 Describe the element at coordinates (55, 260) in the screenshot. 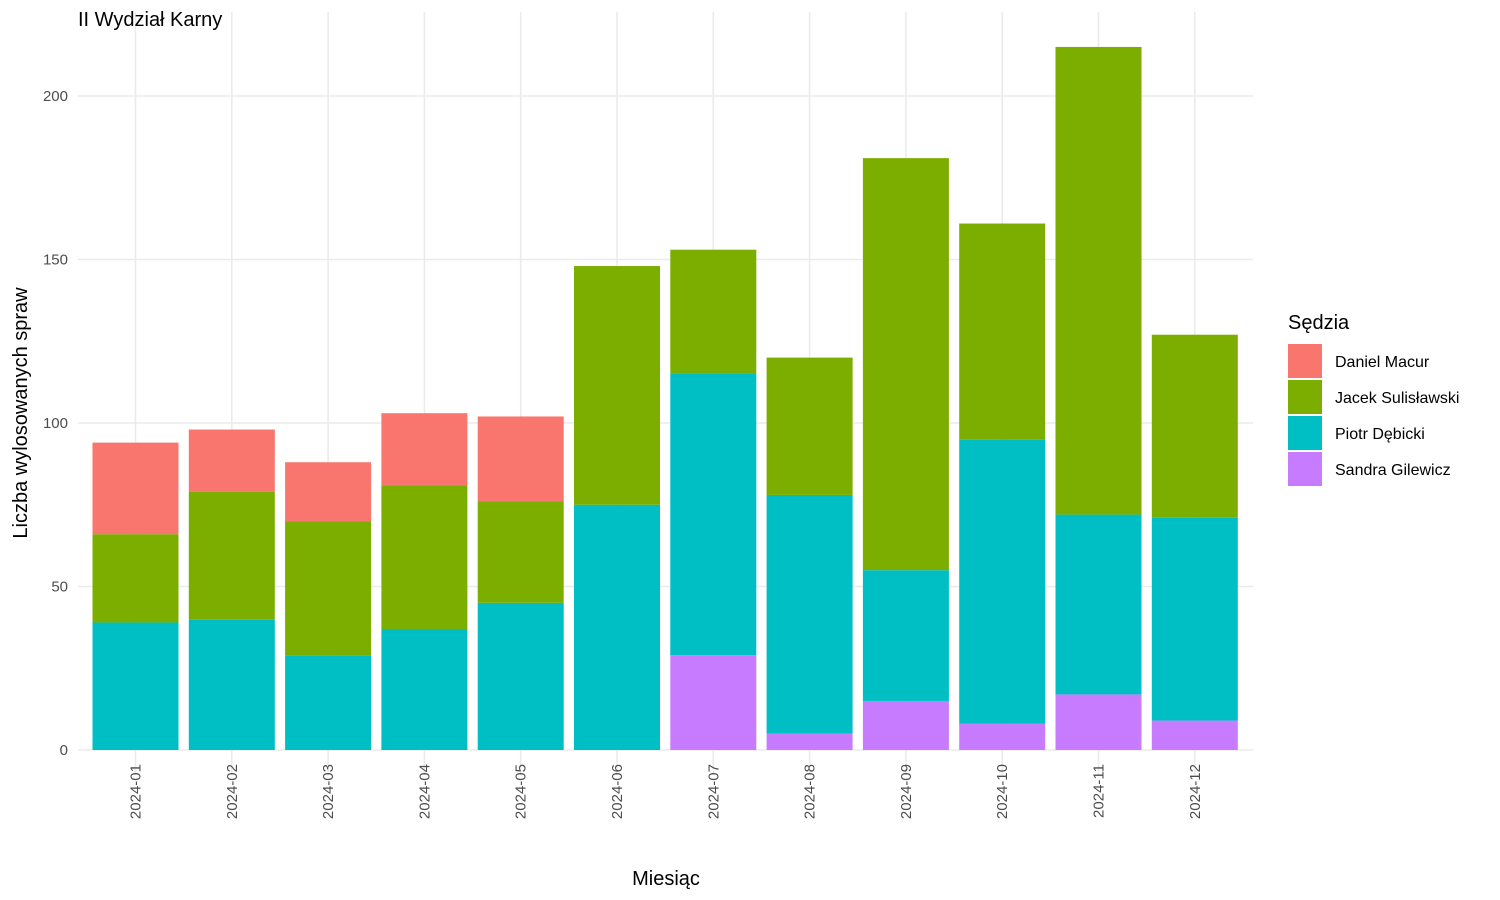

I see `y-tick-label: 150` at that location.